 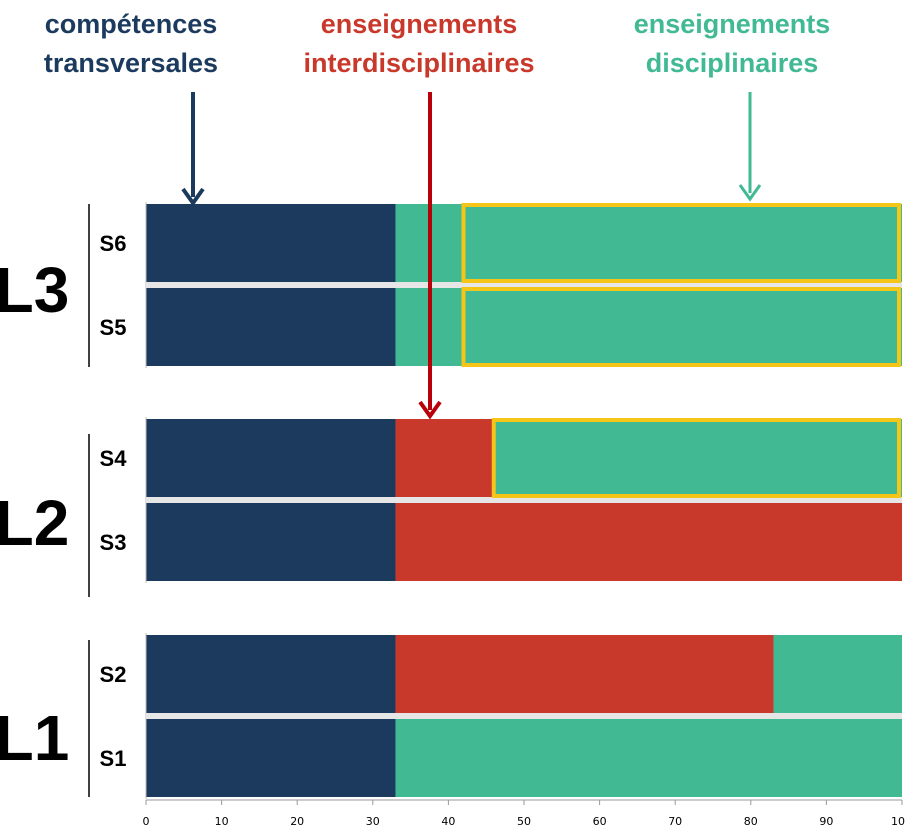 I want to click on x-tick-label: 30, so click(x=373, y=821).